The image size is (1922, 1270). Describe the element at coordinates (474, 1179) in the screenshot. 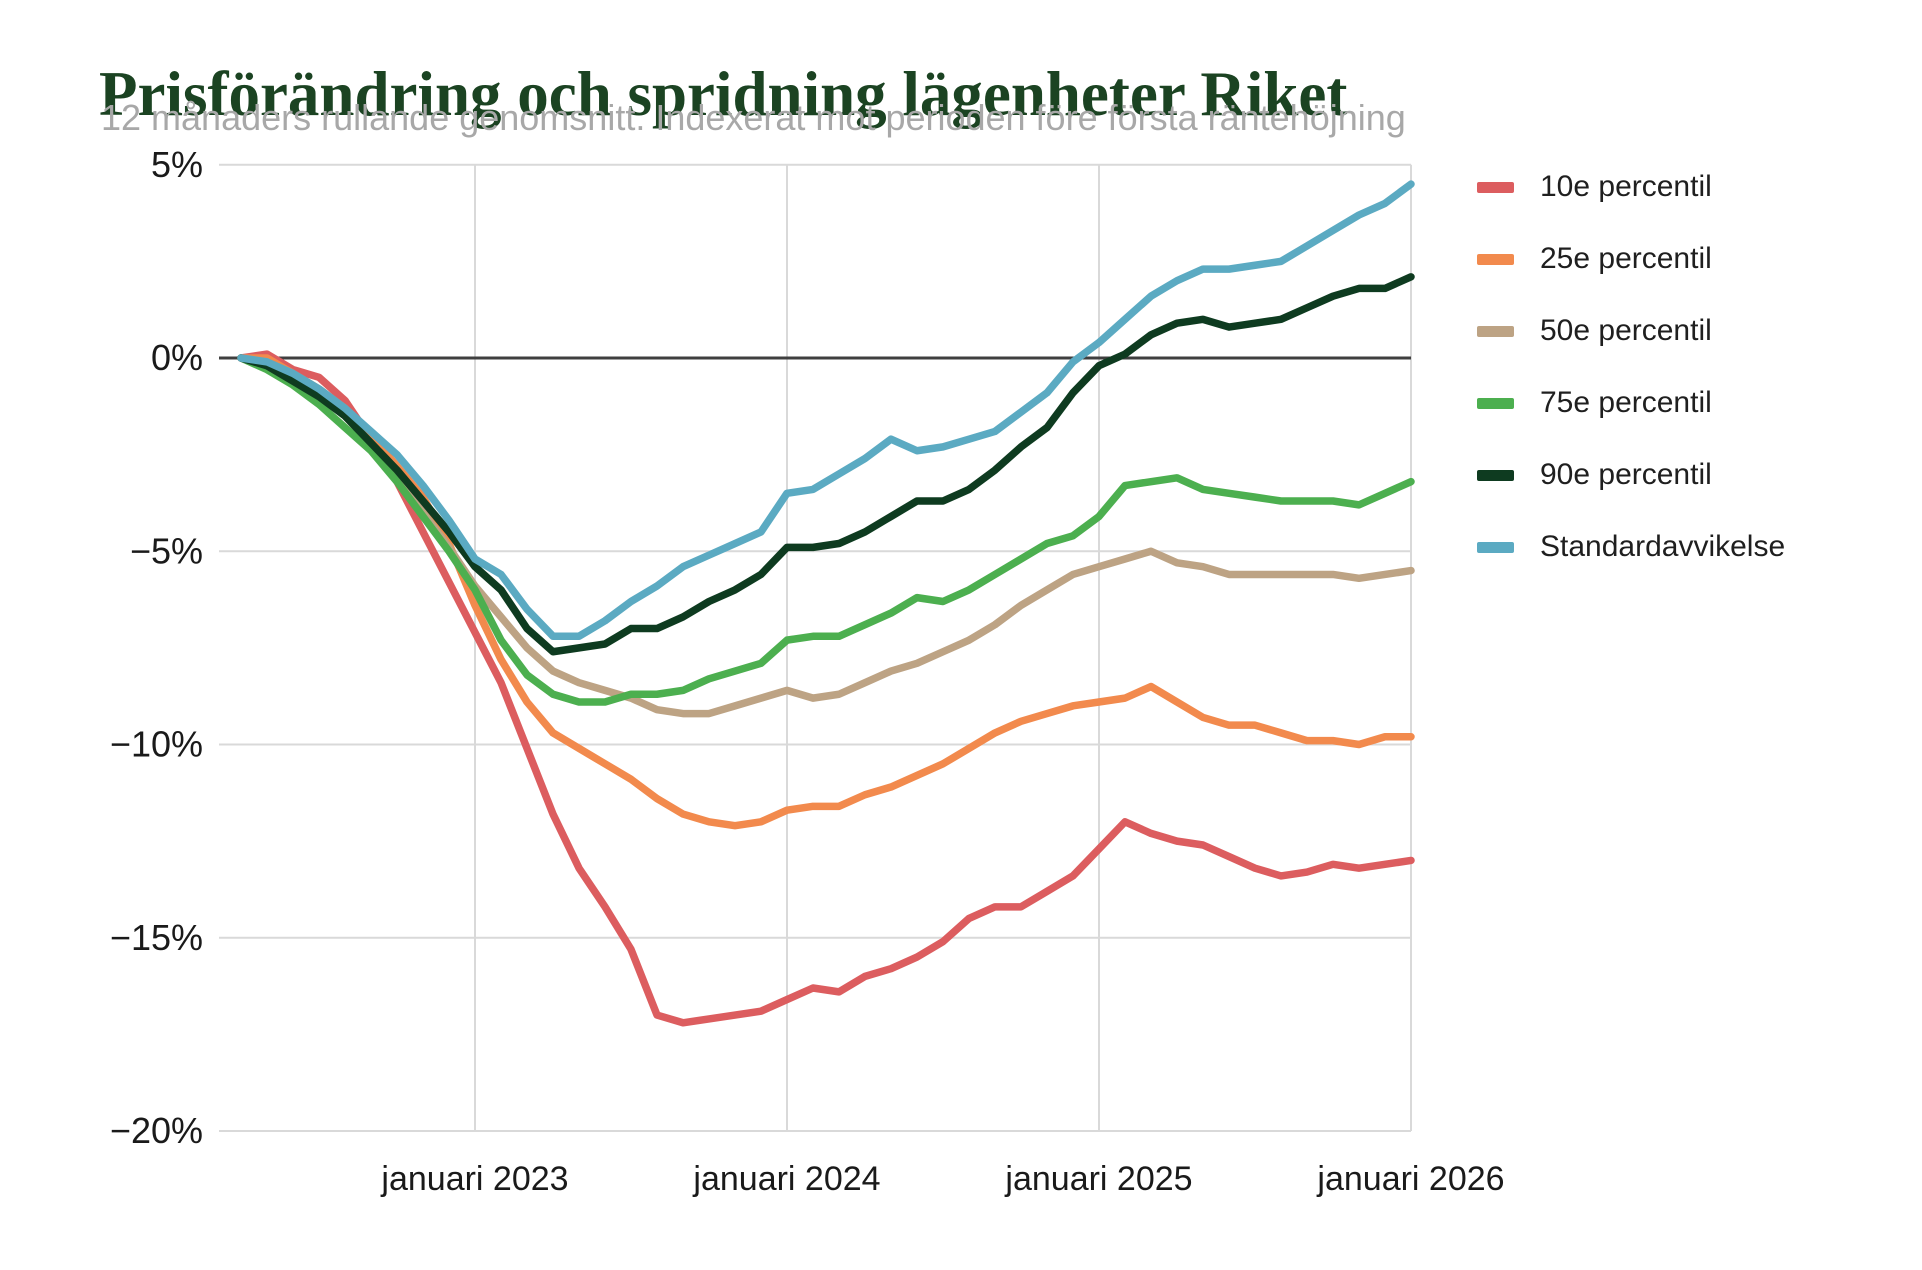

I see `x-tick-label: januari 2023` at that location.